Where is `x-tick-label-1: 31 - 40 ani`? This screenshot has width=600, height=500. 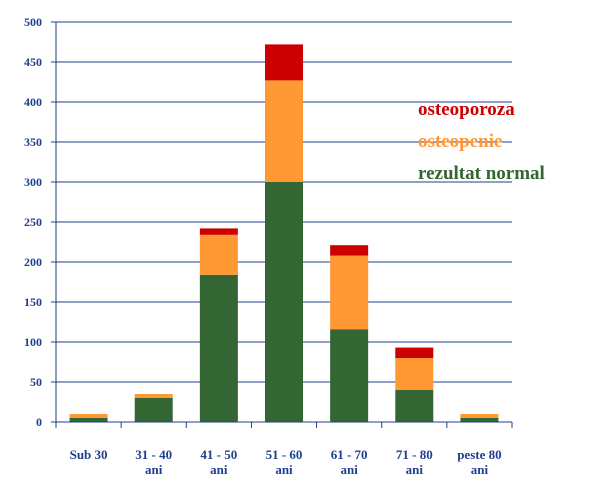
x-tick-label-1: 31 - 40 ani is located at coordinates (153, 462).